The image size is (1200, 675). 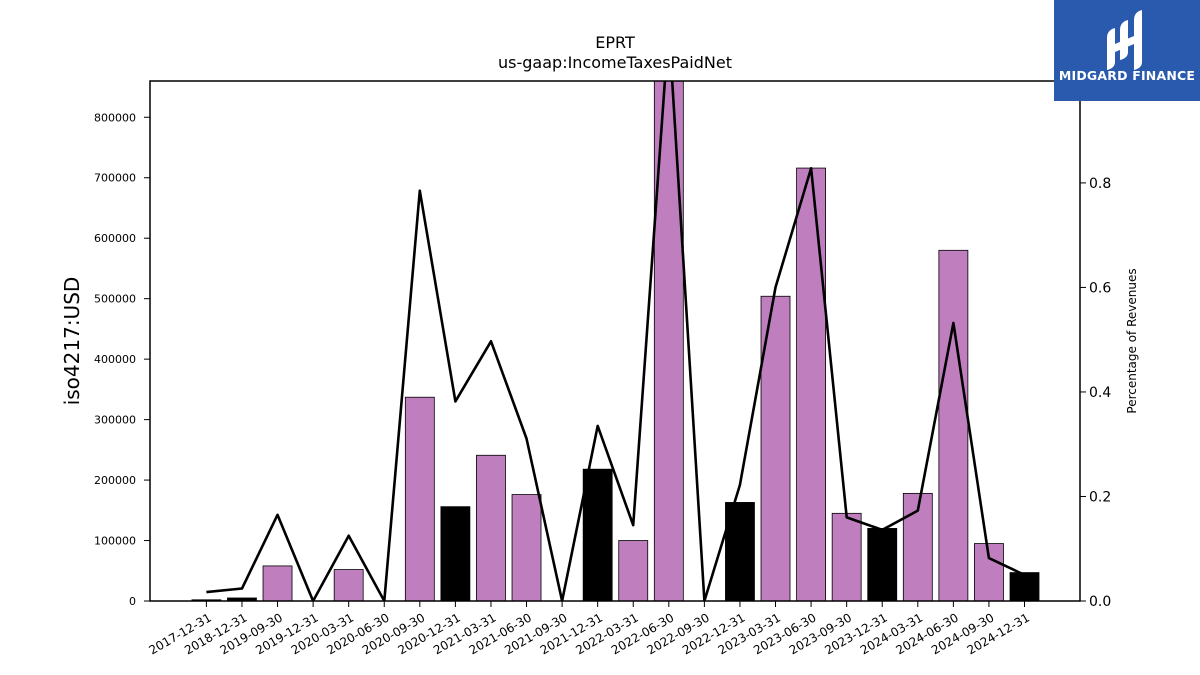 I want to click on logo-mark-icon, so click(x=1124, y=40).